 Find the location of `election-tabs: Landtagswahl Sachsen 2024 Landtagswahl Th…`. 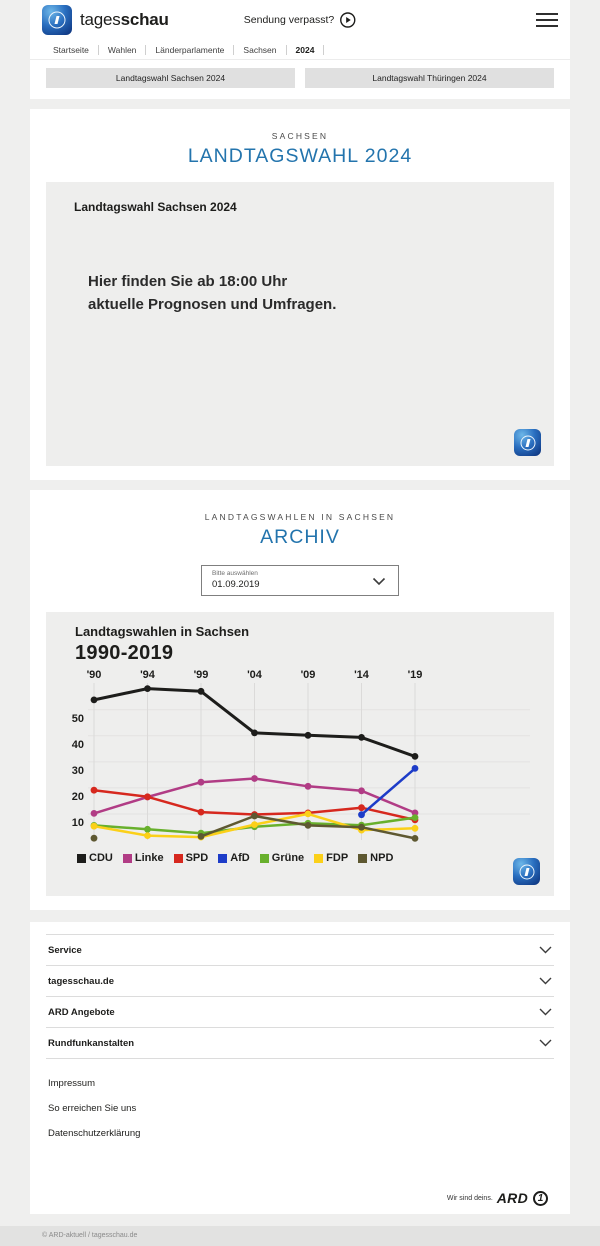

election-tabs: Landtagswahl Sachsen 2024 Landtagswahl Th… is located at coordinates (300, 79).